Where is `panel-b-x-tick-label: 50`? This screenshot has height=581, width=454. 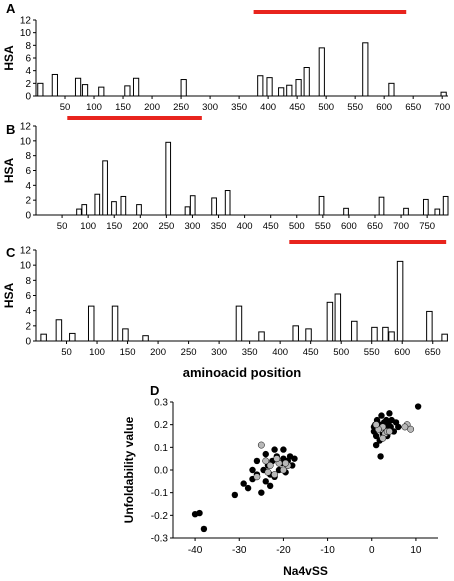 panel-b-x-tick-label: 50 is located at coordinates (62, 226).